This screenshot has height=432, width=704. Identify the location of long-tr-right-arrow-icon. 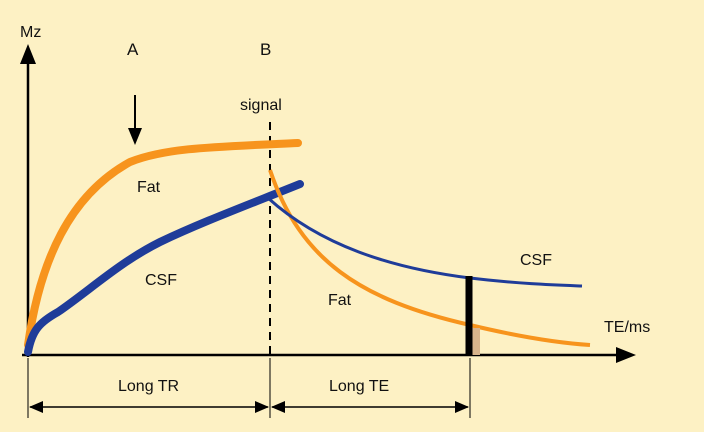
(262, 407).